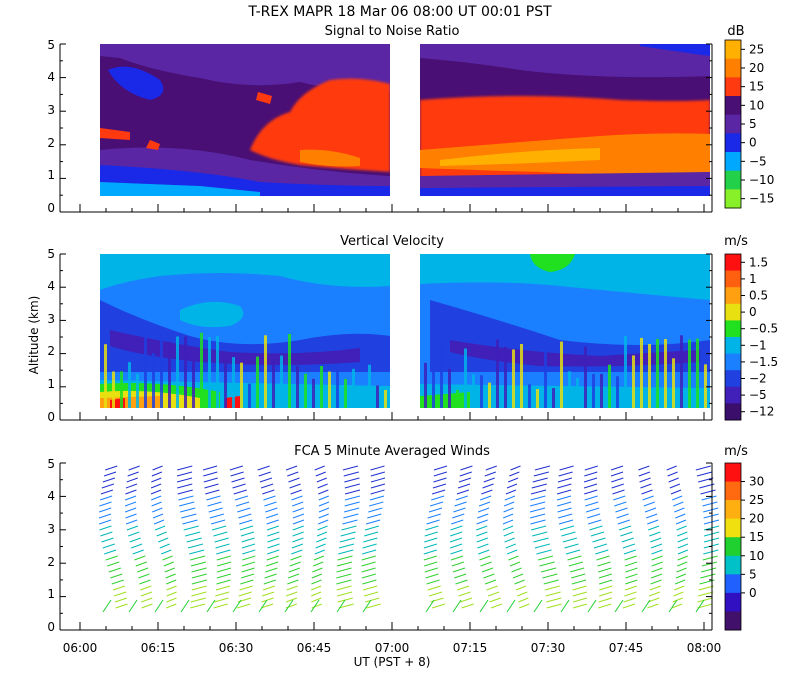  Describe the element at coordinates (51, 208) in the screenshot. I see `y-tick-label: 0` at that location.